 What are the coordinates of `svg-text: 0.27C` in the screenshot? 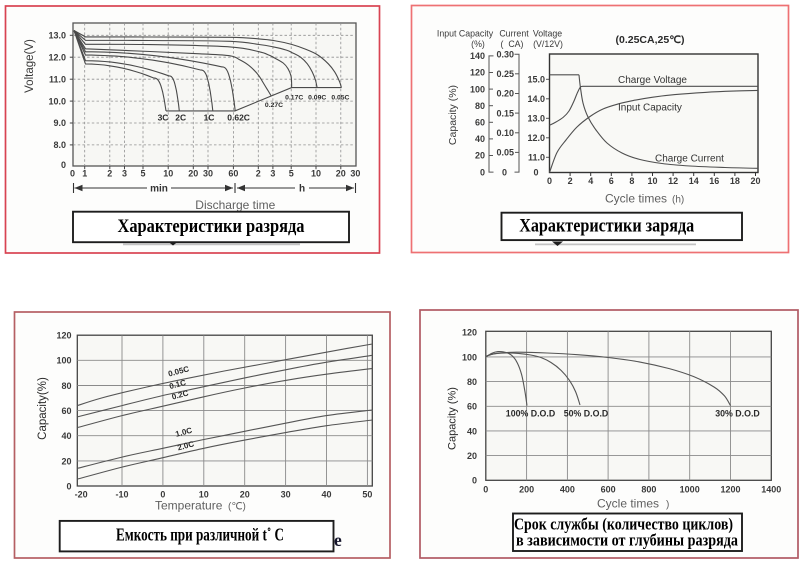 It's located at (274, 105).